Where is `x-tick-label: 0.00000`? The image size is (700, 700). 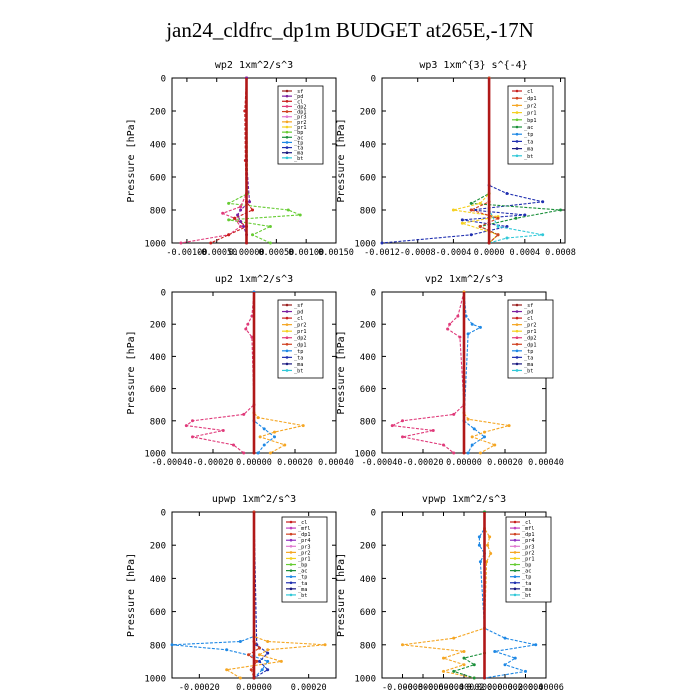 x-tick-label: 0.00000 is located at coordinates (464, 463).